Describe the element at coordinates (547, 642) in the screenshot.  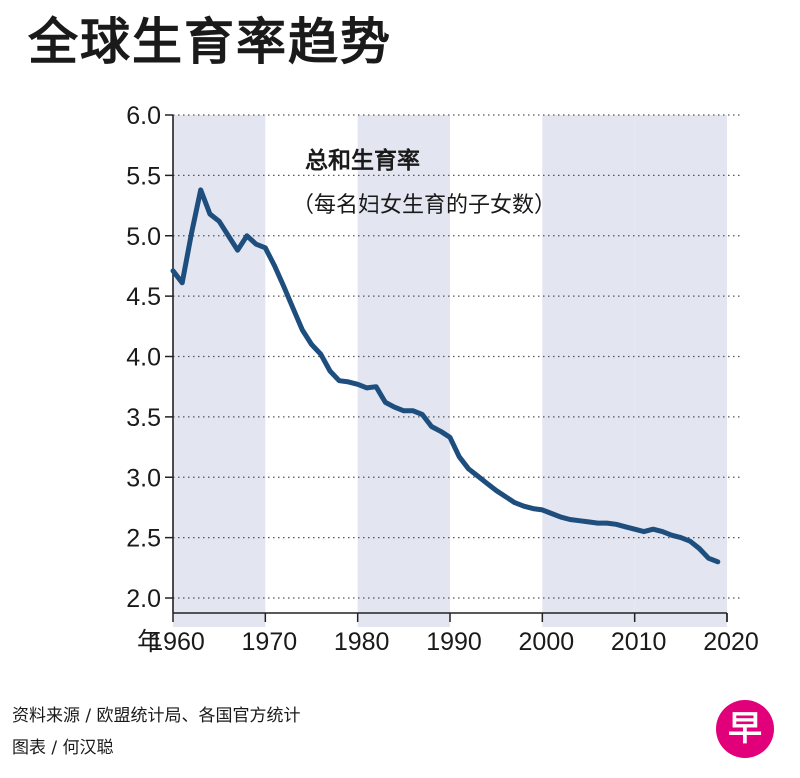
I see `x-tick-label-2000: 2000` at that location.